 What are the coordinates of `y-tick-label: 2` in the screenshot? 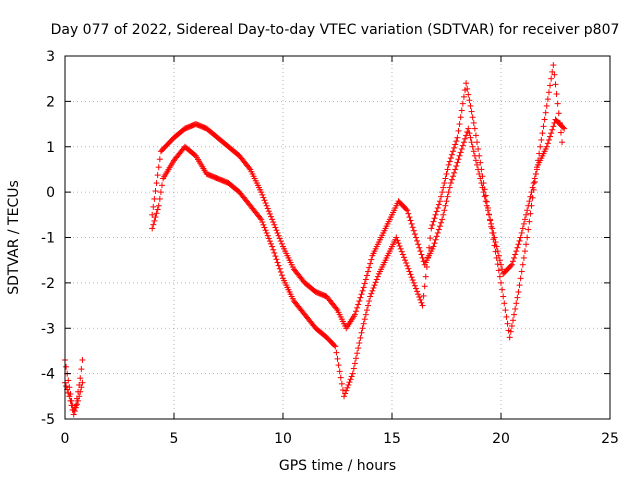 It's located at (50, 102).